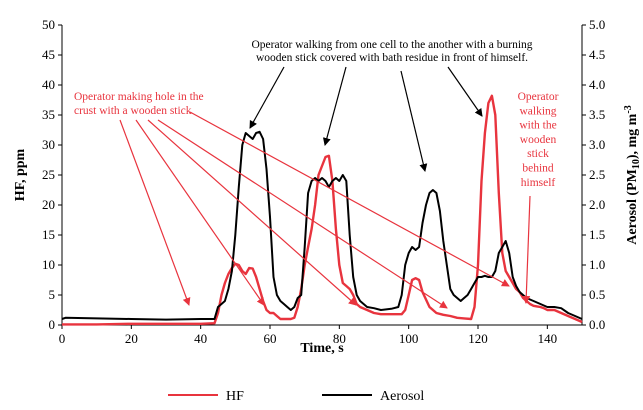 The height and width of the screenshot is (410, 643). I want to click on left-tick-label: 30, so click(48, 144).